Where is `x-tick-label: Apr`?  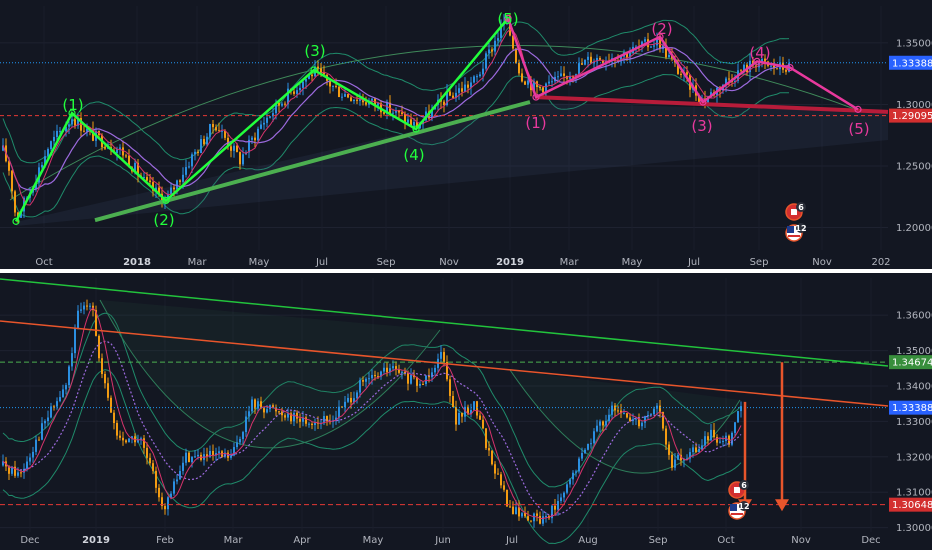 x-tick-label: Apr is located at coordinates (302, 540).